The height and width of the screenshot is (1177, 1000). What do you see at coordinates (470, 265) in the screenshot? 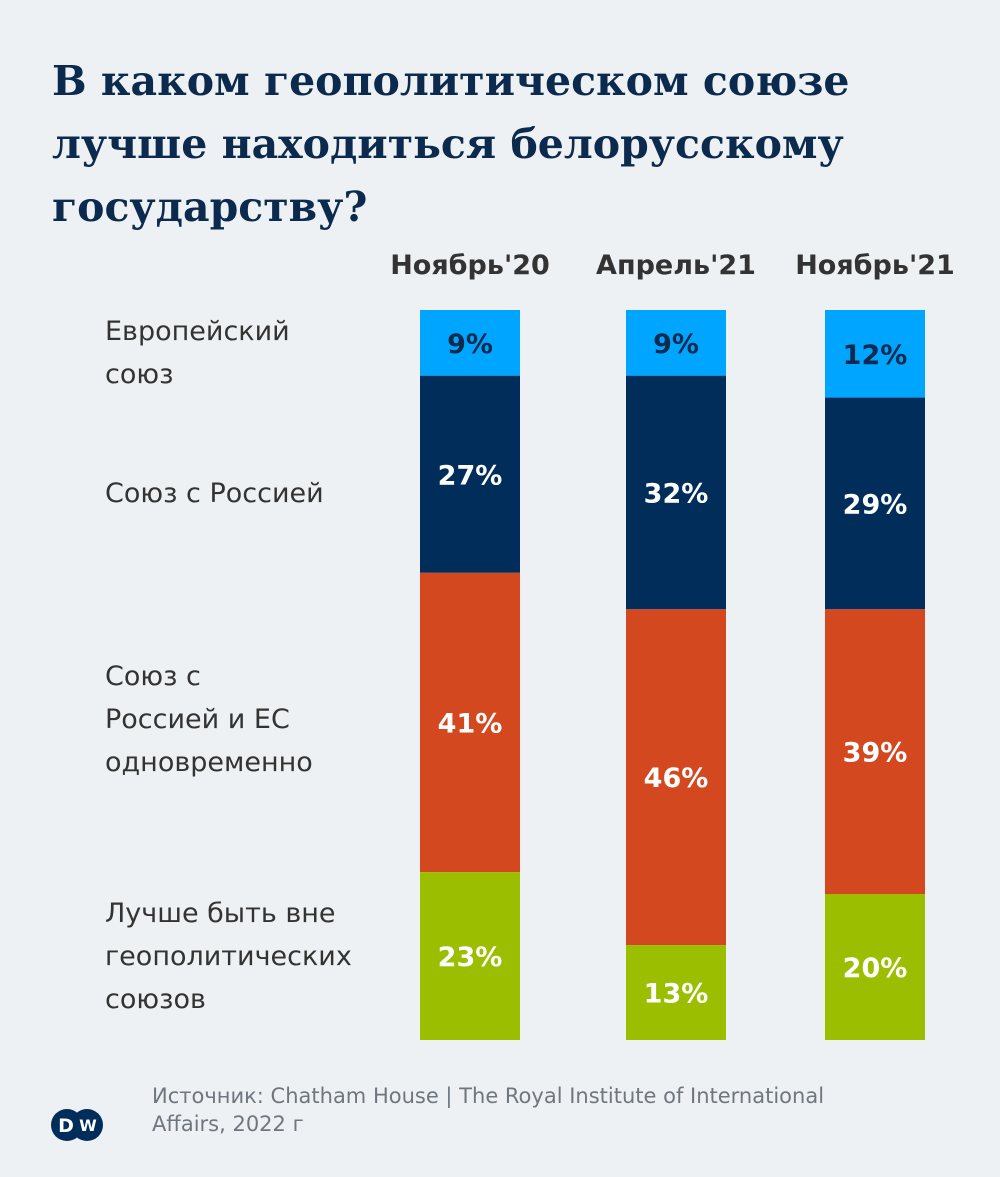
I see `column-header: Ноябрь'20` at bounding box center [470, 265].